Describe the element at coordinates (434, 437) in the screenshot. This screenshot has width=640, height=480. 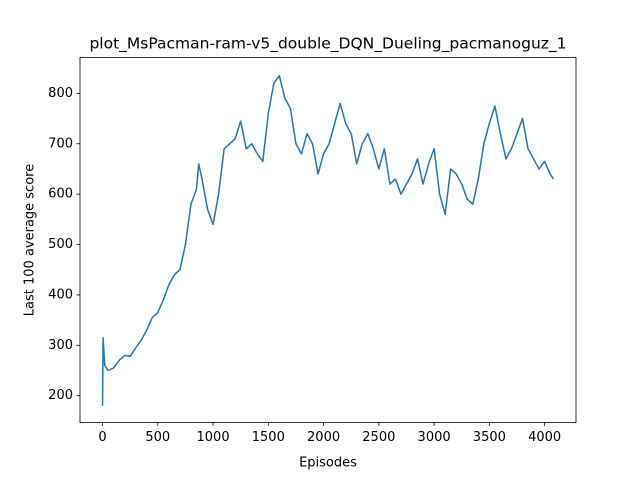
I see `x-tick-label: 3000` at that location.